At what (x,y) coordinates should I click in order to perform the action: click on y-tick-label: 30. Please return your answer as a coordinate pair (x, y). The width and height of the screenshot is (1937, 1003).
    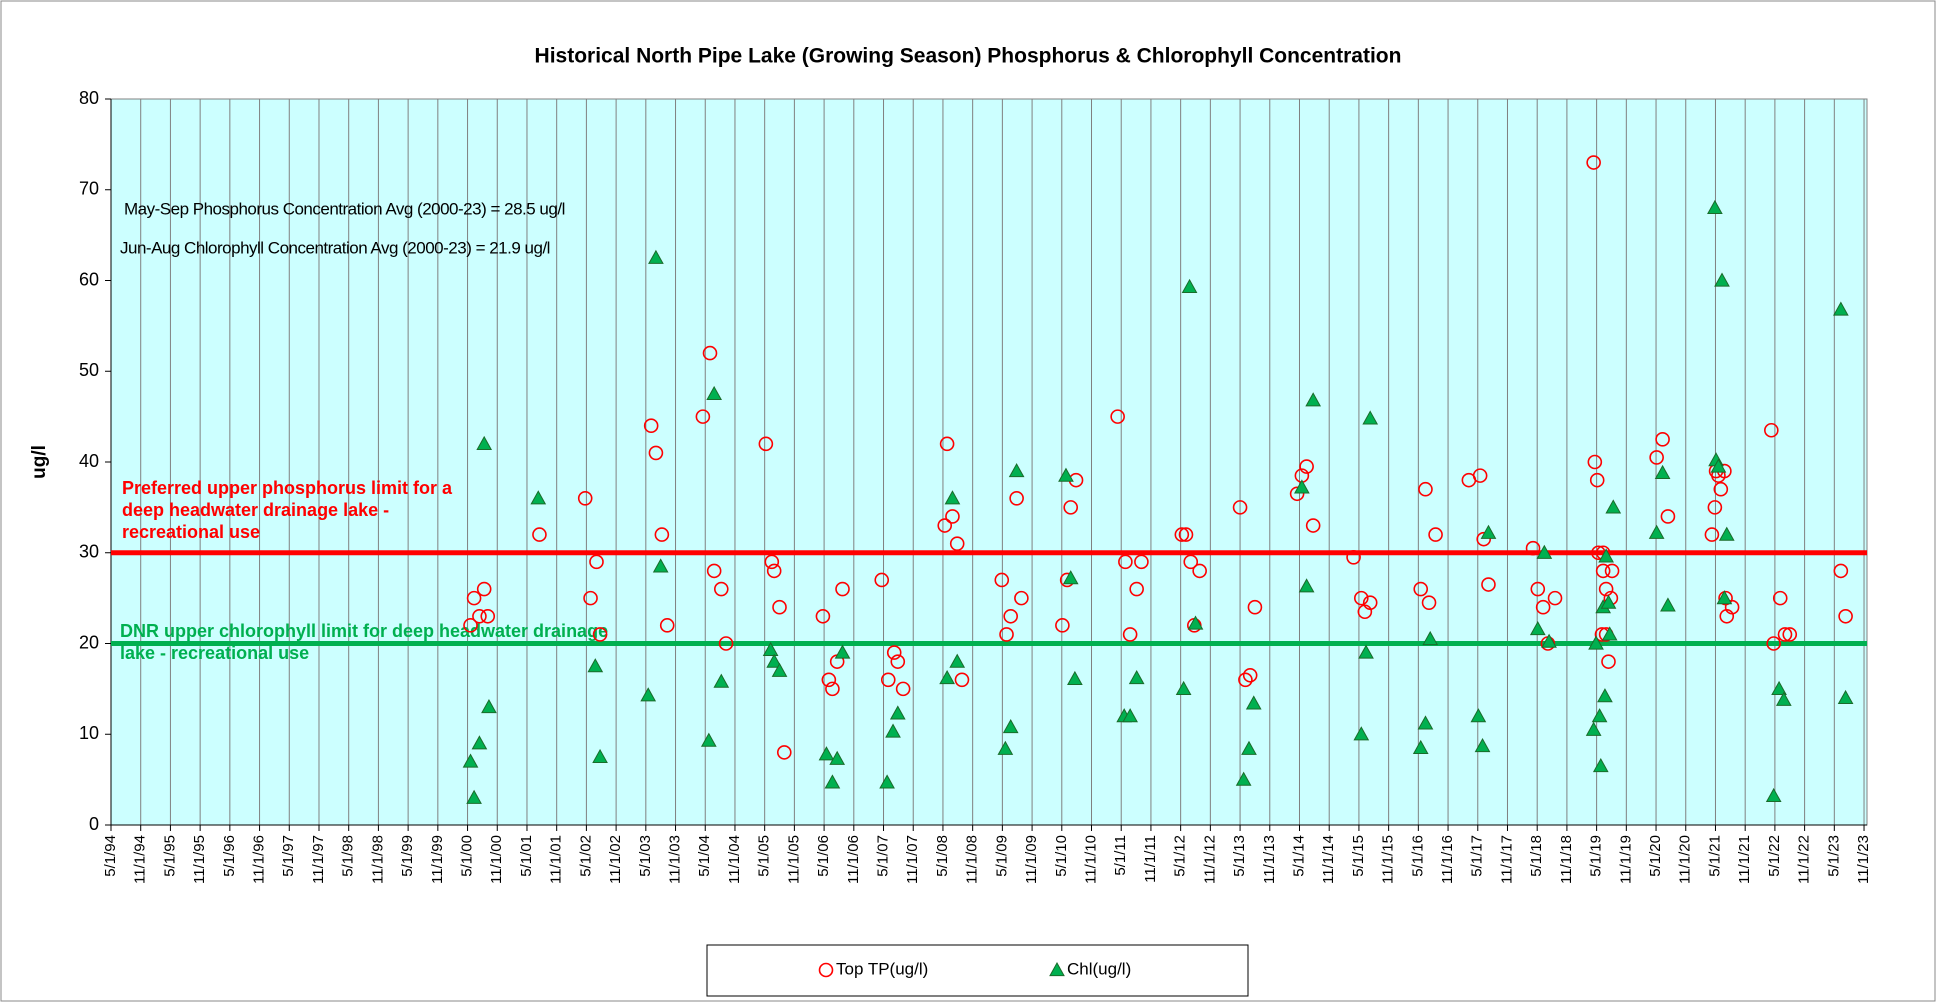
    Looking at the image, I should click on (89, 552).